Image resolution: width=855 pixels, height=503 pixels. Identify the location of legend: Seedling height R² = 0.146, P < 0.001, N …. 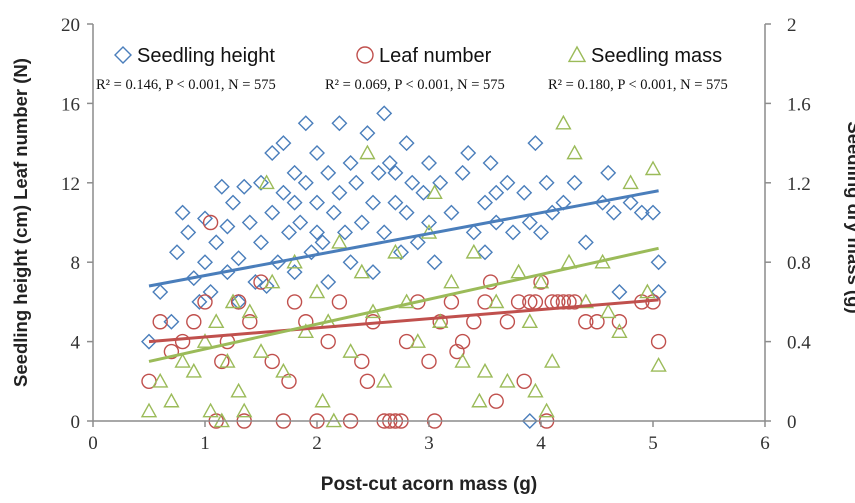
(412, 69).